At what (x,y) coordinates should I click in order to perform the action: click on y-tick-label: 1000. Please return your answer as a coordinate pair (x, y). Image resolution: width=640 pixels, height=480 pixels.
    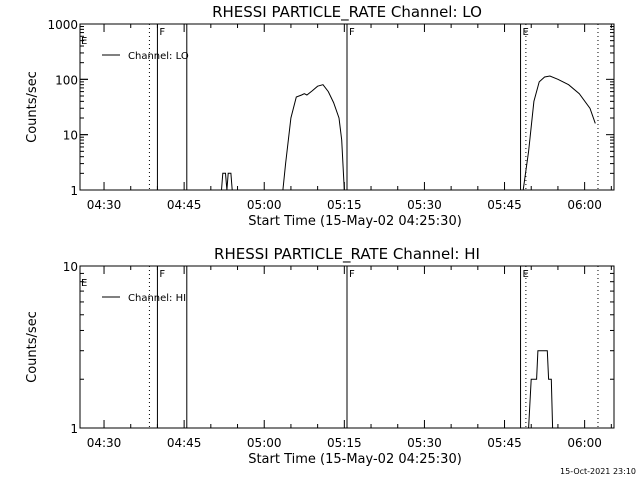
    Looking at the image, I should click on (62, 25).